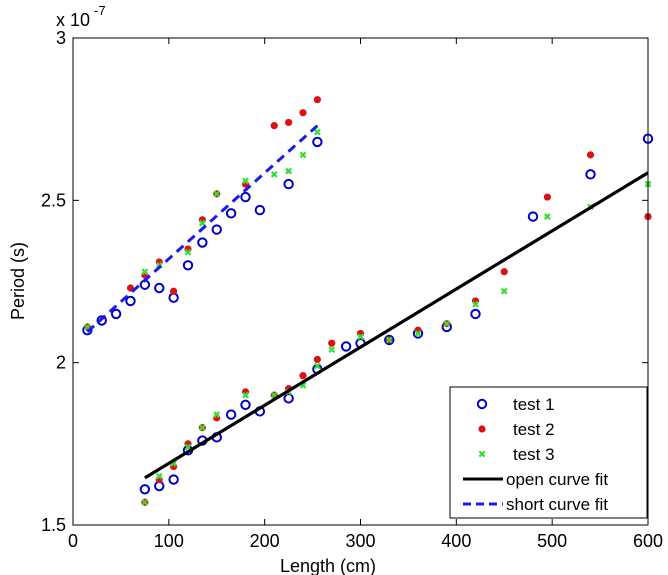  What do you see at coordinates (265, 541) in the screenshot?
I see `x-tick-label: 200` at bounding box center [265, 541].